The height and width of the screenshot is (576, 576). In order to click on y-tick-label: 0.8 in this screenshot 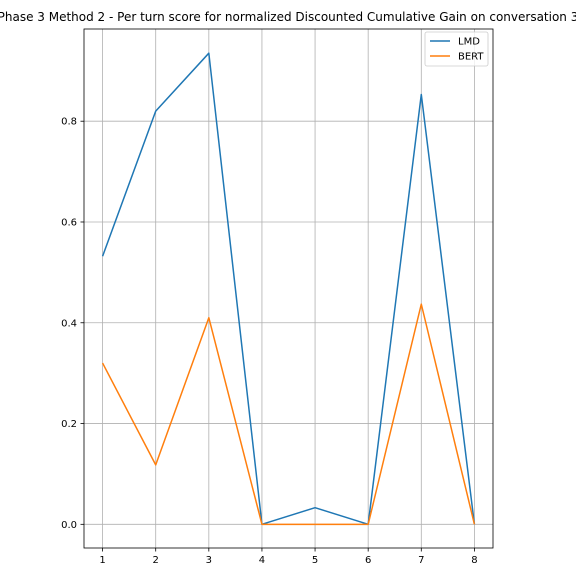, I will do `click(69, 122)`.